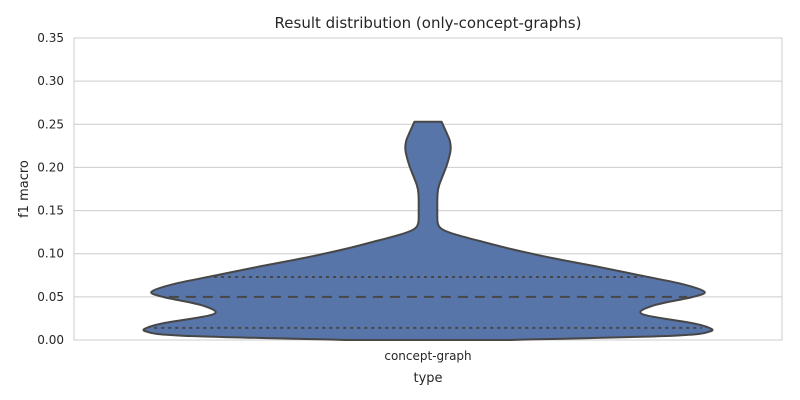  Describe the element at coordinates (50, 81) in the screenshot. I see `y-tick-label: 0.30` at that location.